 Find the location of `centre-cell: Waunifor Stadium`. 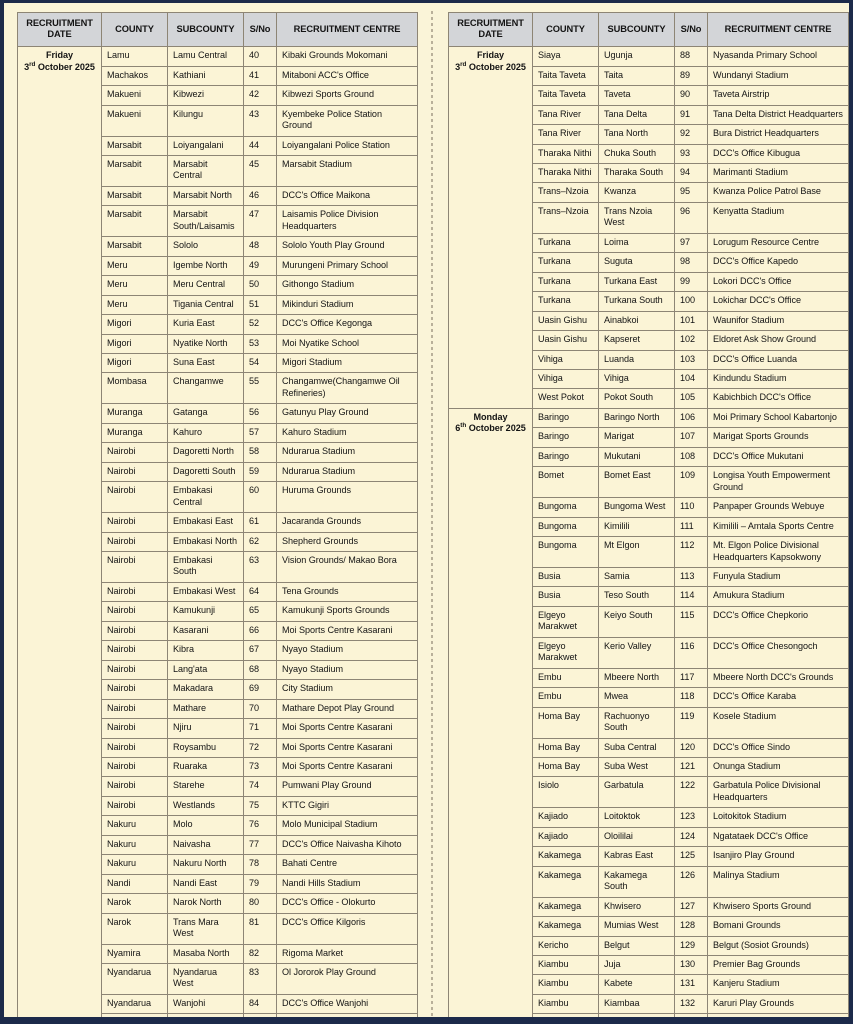

centre-cell: Waunifor Stadium is located at coordinates (778, 321).